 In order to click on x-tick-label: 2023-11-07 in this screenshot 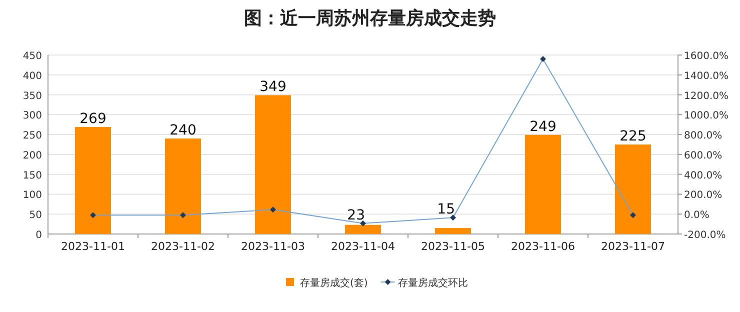, I will do `click(633, 246)`.